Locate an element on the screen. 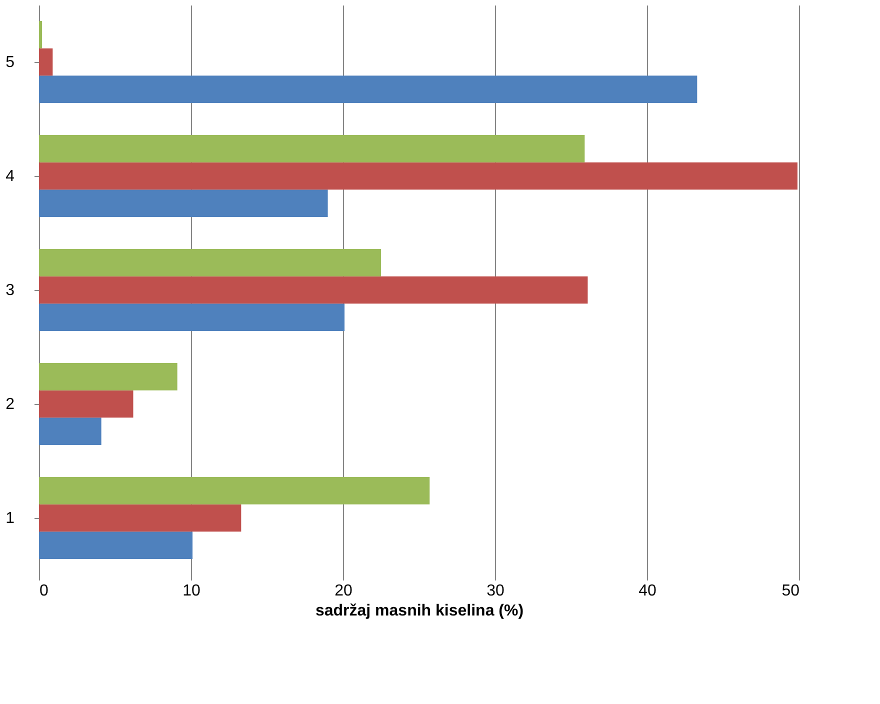 The image size is (880, 704). y-tick-label: 1 is located at coordinates (10, 518).